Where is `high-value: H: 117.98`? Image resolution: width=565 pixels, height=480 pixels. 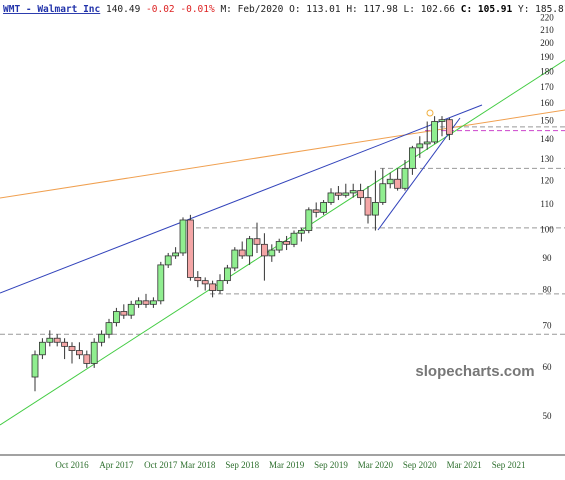 high-value: H: 117.98 is located at coordinates (372, 9).